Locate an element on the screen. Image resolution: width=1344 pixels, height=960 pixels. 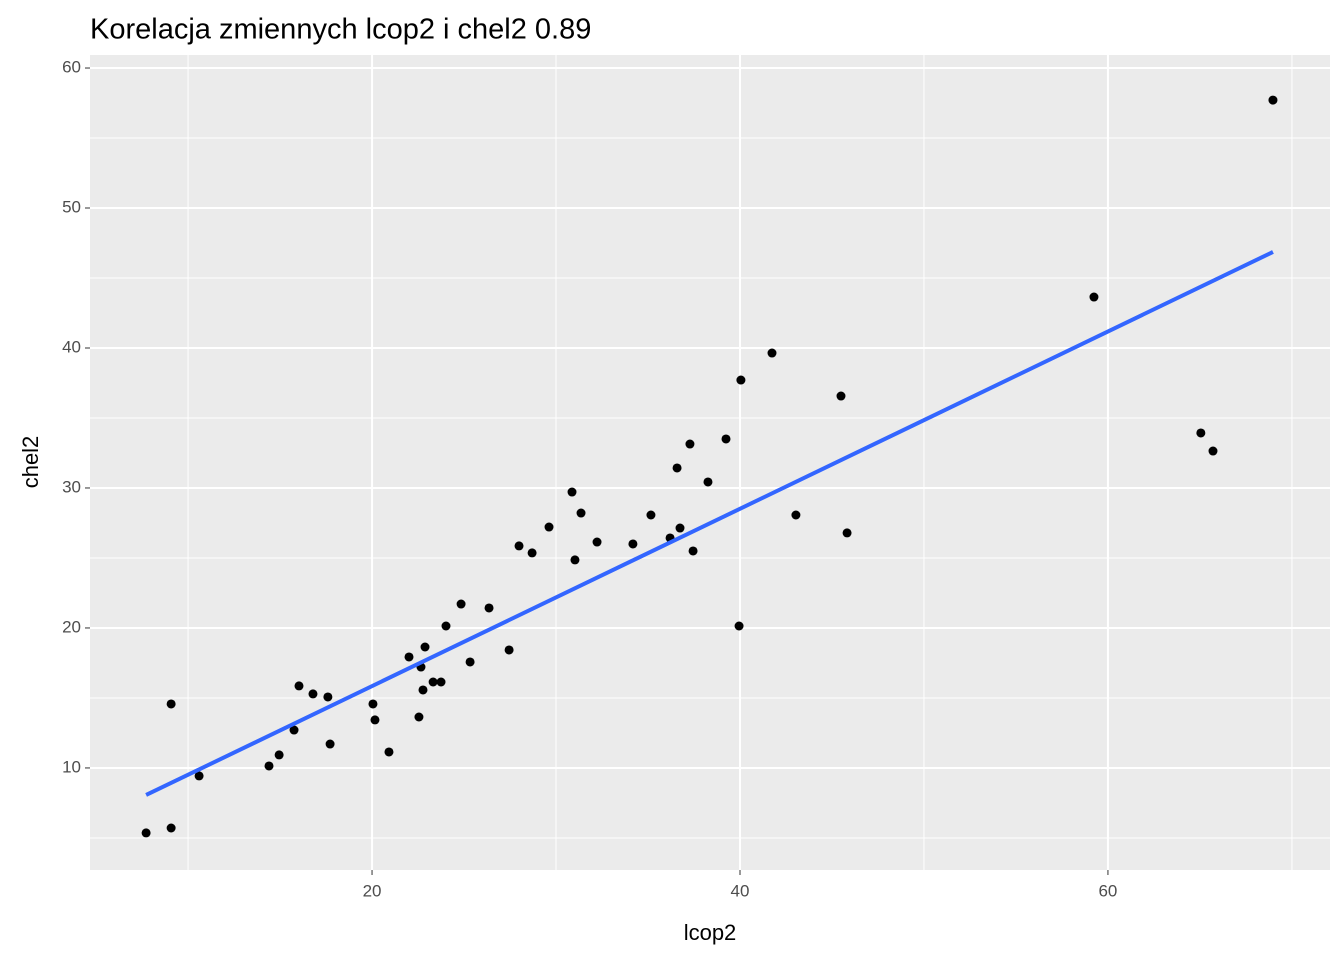
y-tick-label: 30 is located at coordinates (71, 486).